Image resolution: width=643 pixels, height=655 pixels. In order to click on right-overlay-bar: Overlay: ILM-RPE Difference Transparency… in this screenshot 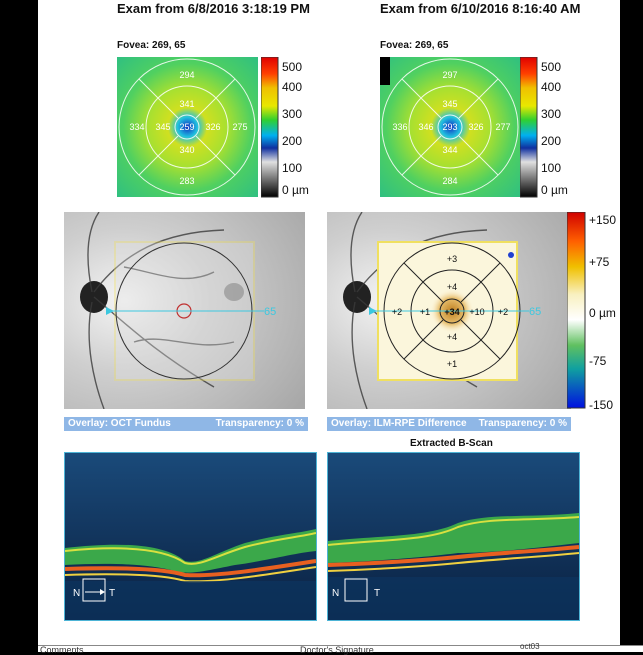, I will do `click(449, 424)`.